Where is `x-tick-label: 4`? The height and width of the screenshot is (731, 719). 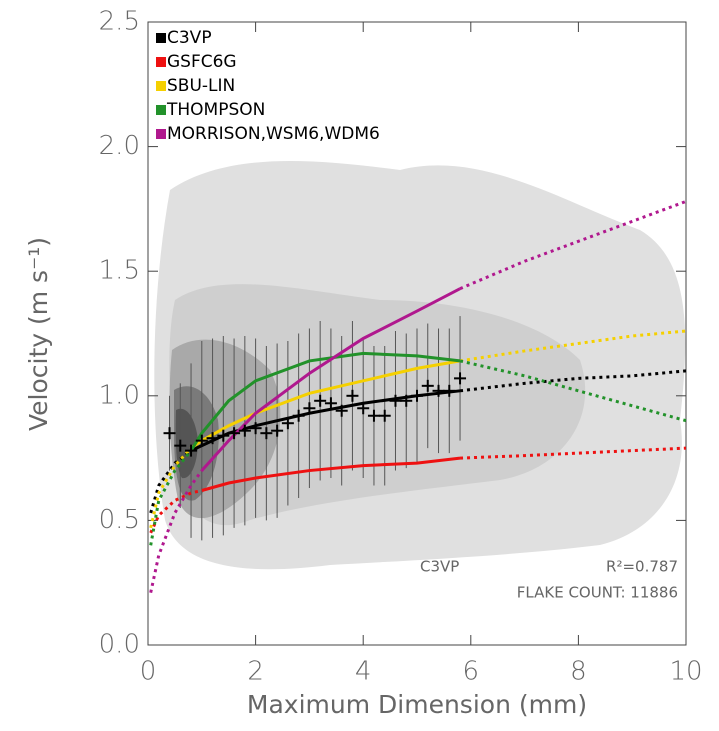
x-tick-label: 4 is located at coordinates (363, 672).